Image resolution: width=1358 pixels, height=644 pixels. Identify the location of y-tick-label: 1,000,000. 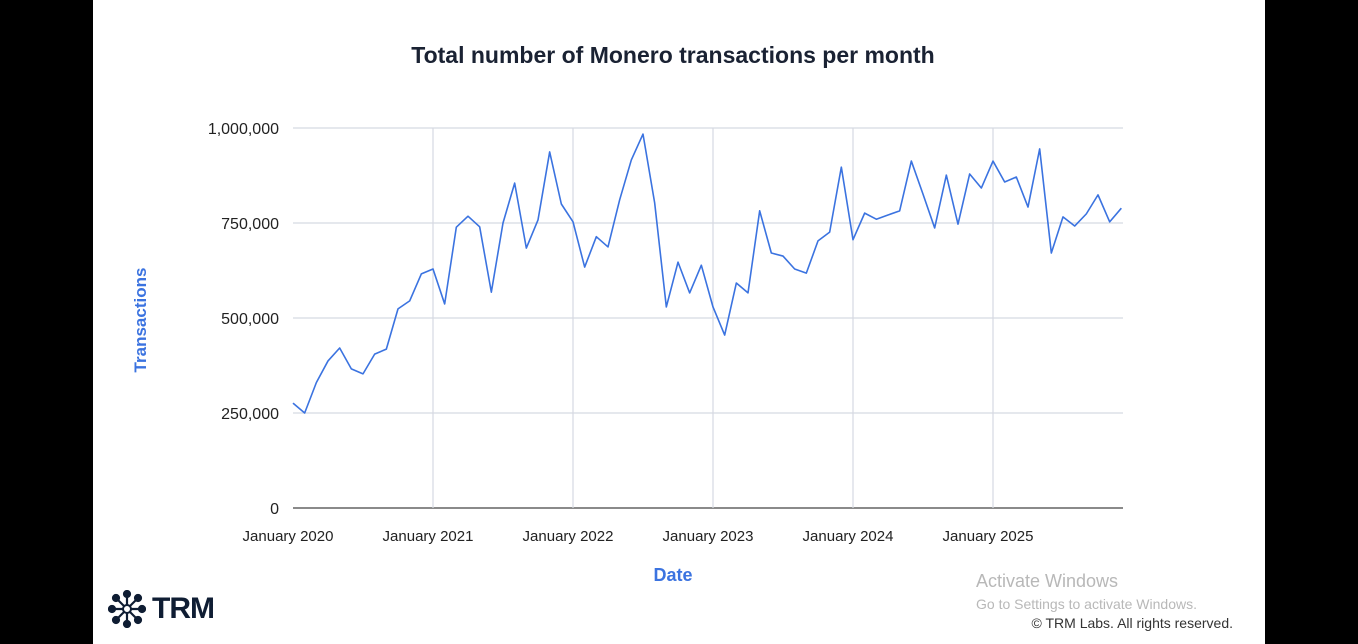
(243, 129).